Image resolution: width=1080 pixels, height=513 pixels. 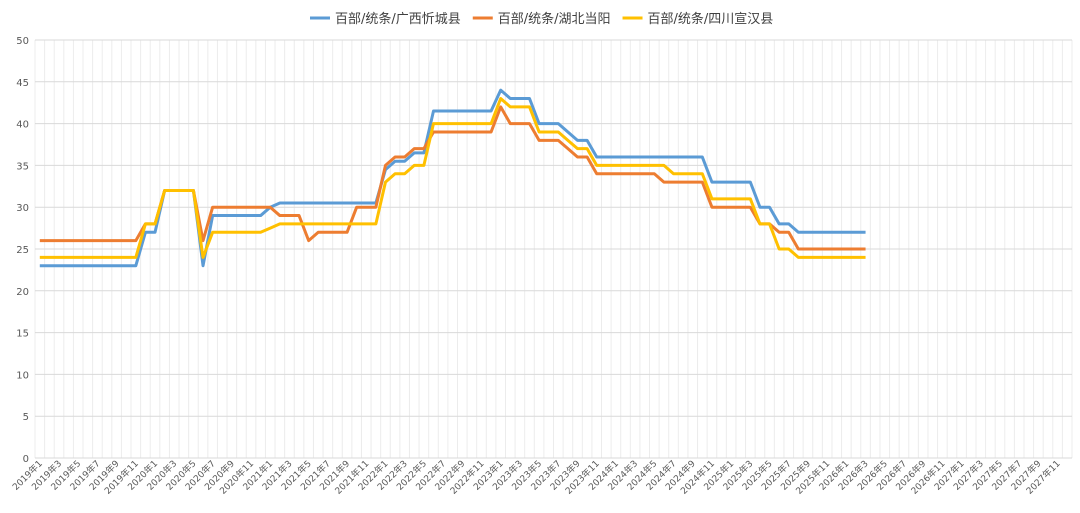 I want to click on y-tick-label: 35, so click(x=22, y=166).